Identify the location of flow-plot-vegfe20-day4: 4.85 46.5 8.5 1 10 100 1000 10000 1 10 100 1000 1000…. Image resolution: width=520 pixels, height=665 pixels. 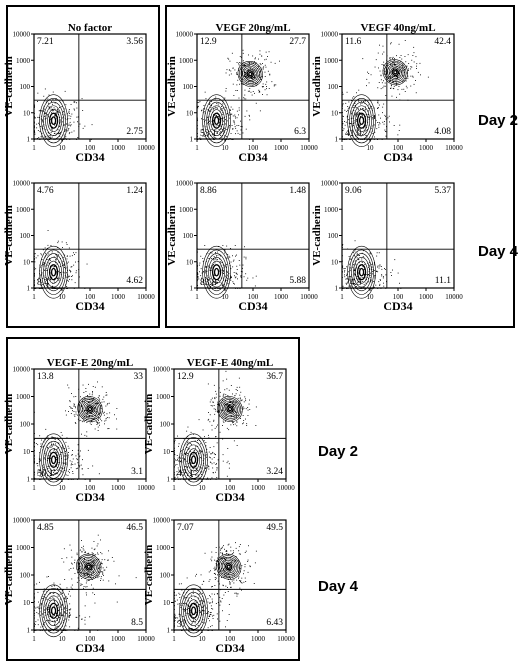
(79, 586).